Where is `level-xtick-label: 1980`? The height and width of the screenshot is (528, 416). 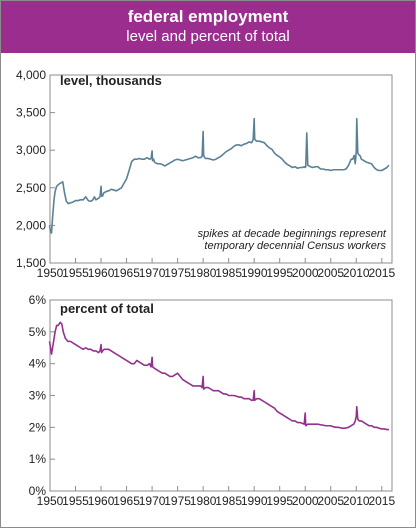
level-xtick-label: 1980 is located at coordinates (203, 273).